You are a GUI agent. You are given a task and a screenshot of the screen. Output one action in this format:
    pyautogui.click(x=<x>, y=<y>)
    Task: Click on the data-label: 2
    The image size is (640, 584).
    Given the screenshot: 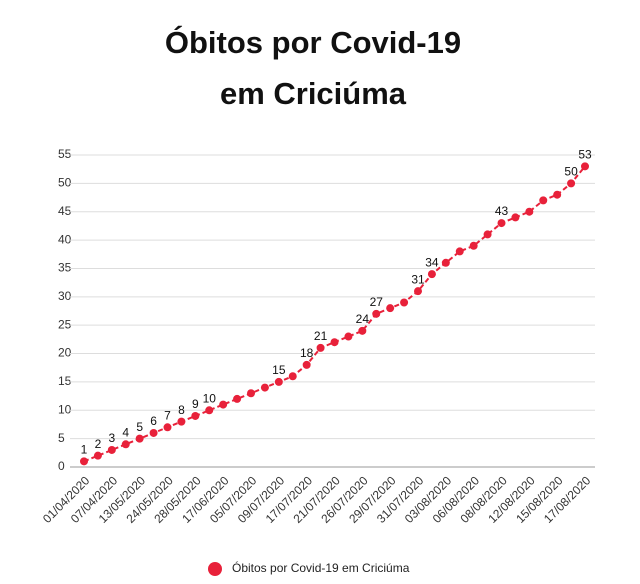 What is the action you would take?
    pyautogui.click(x=98, y=444)
    